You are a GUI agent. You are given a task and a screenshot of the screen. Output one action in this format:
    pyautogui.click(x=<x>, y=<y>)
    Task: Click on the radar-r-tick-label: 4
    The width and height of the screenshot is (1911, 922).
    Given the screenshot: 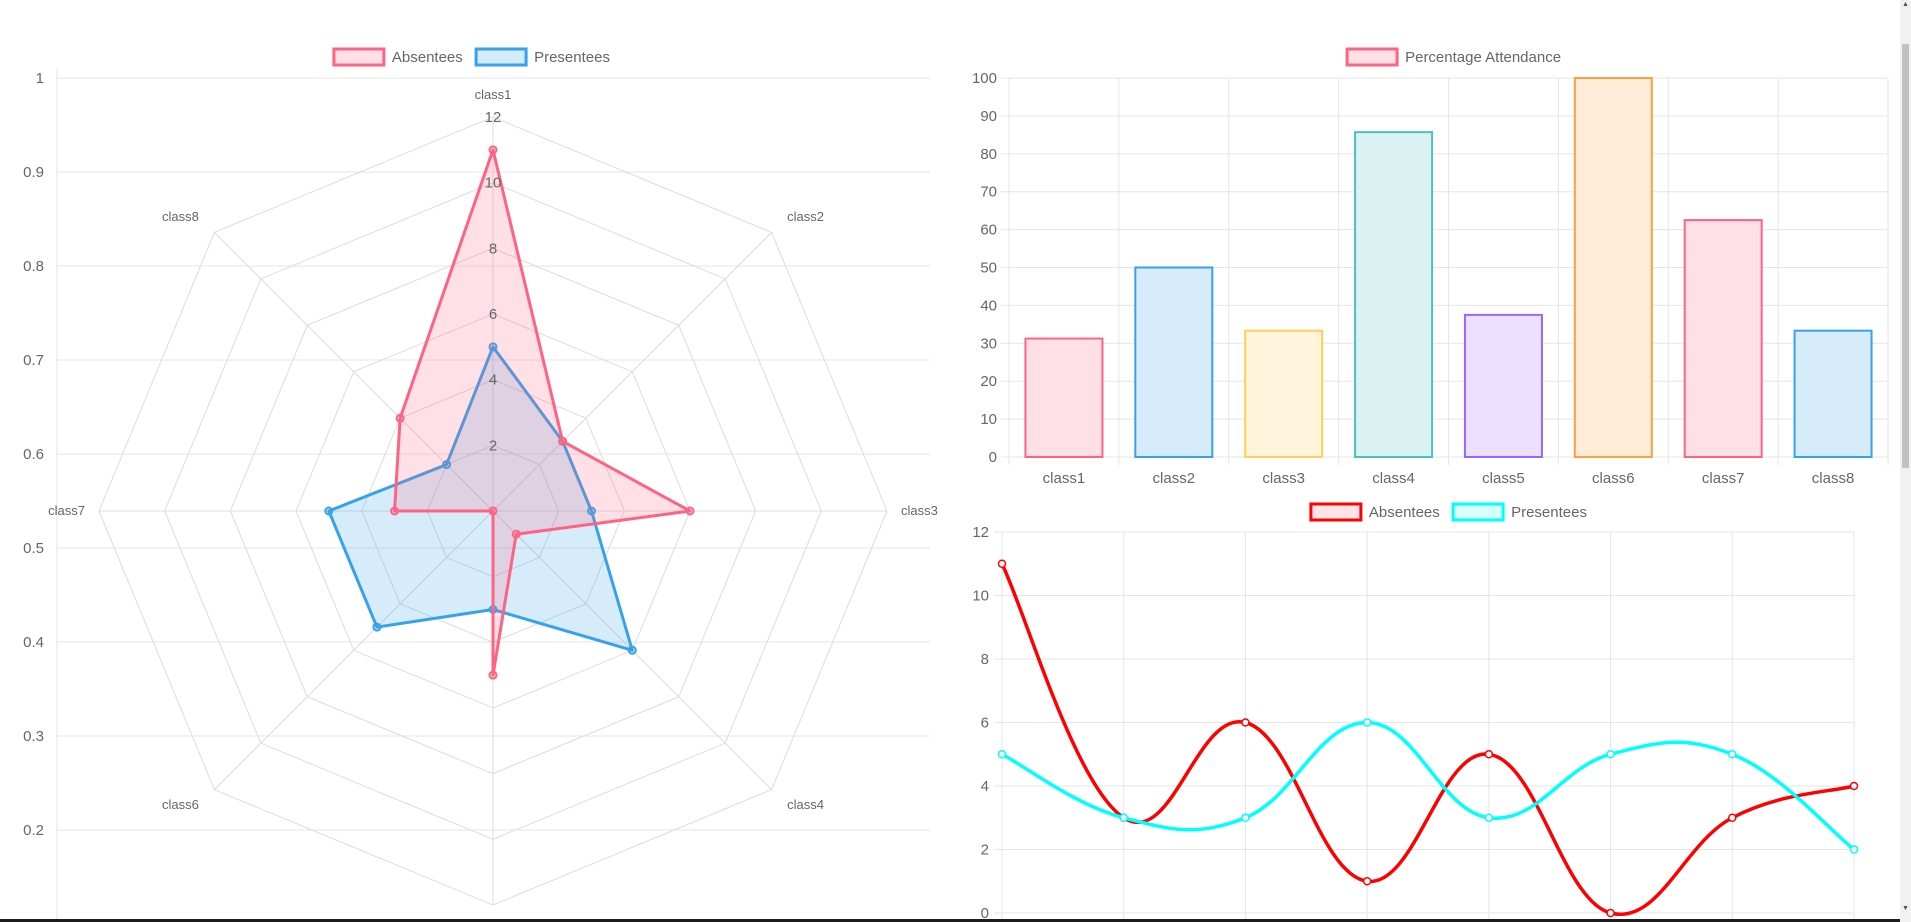 What is the action you would take?
    pyautogui.click(x=493, y=380)
    